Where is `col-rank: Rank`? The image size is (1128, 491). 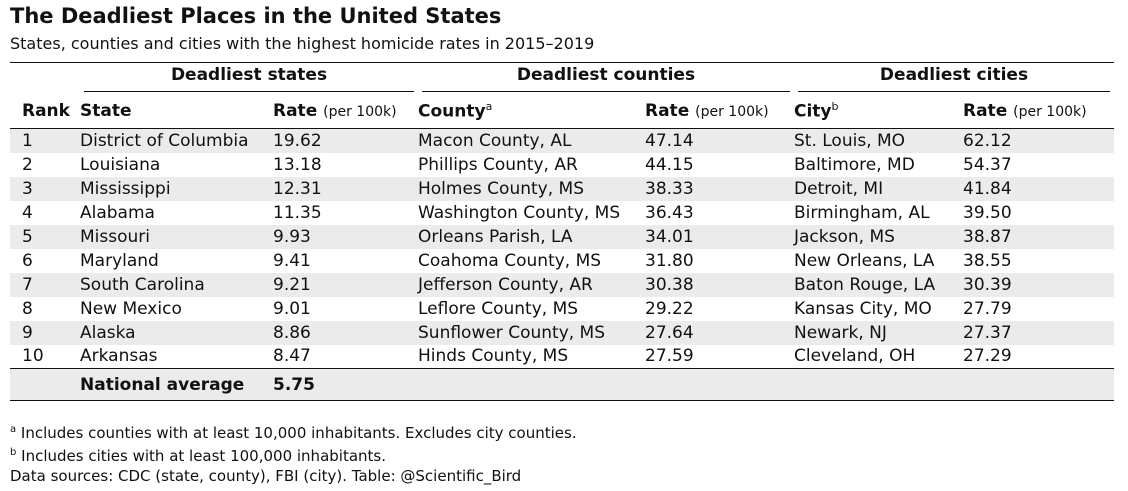 col-rank: Rank is located at coordinates (46, 110).